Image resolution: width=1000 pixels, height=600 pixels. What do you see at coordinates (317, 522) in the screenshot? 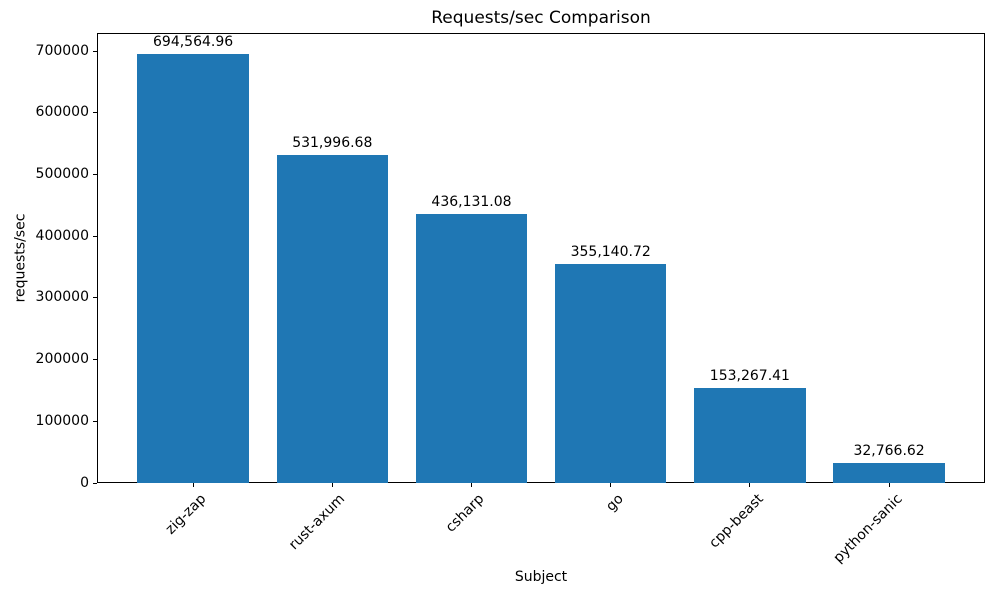
I see `x-tick-label: rust-axum` at bounding box center [317, 522].